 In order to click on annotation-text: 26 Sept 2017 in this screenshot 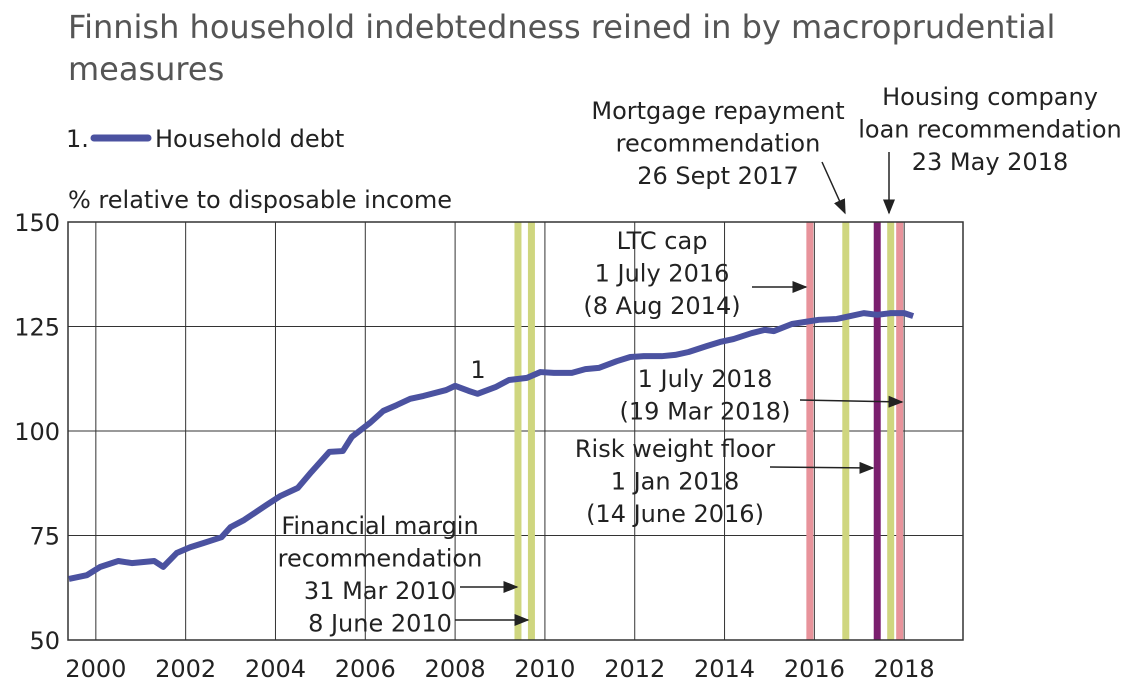, I will do `click(718, 176)`.